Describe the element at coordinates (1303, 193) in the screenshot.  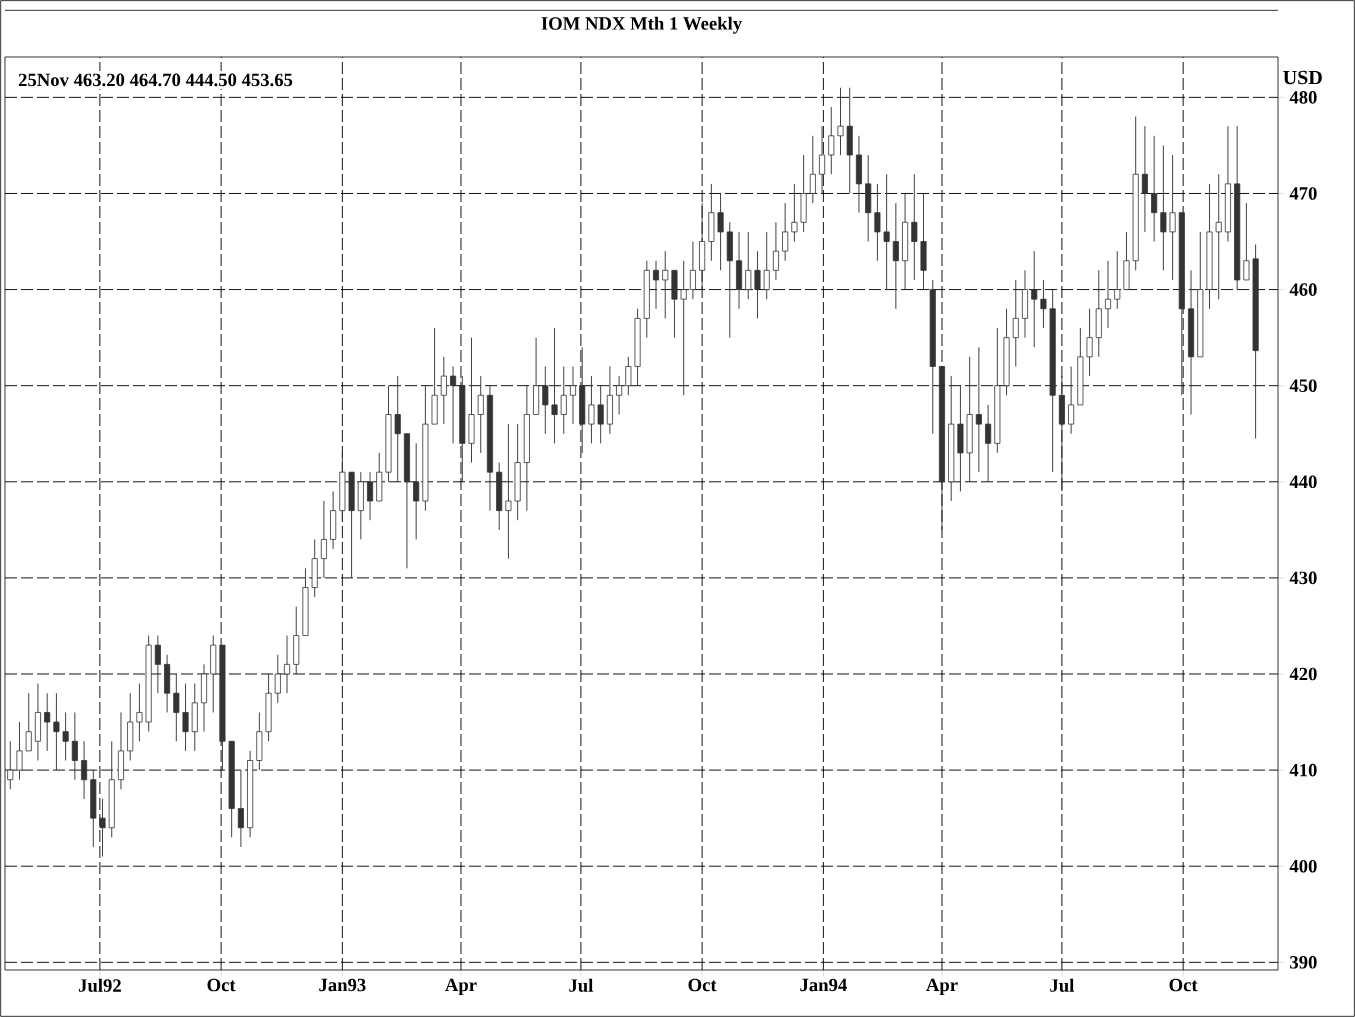
I see `y-tick-label: 470` at that location.